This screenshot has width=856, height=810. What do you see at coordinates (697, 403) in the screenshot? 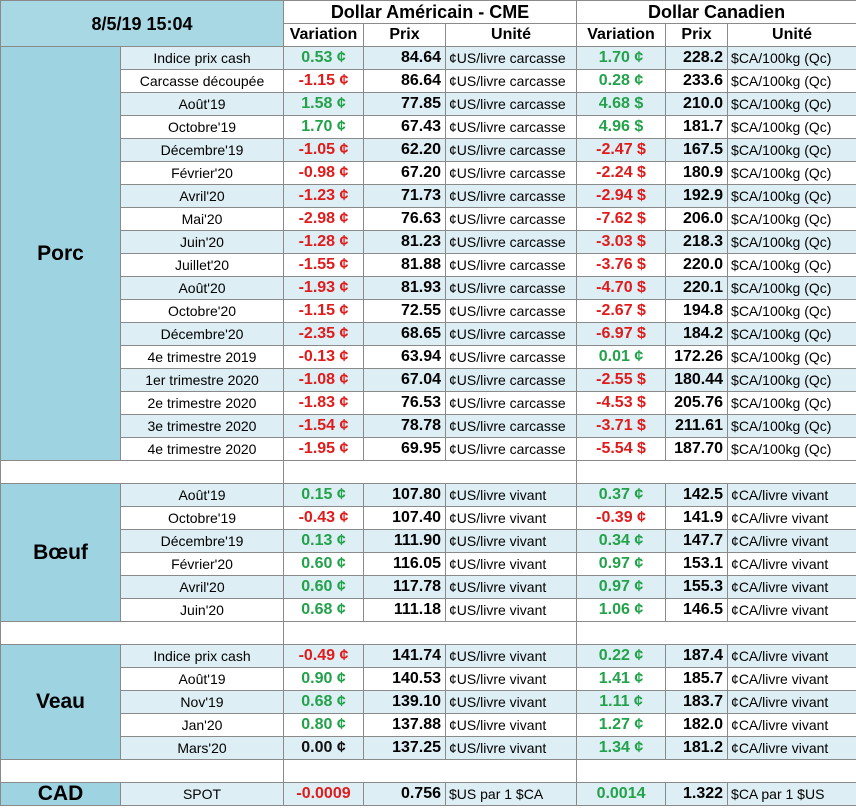
I see `cad-prix: 205.76` at bounding box center [697, 403].